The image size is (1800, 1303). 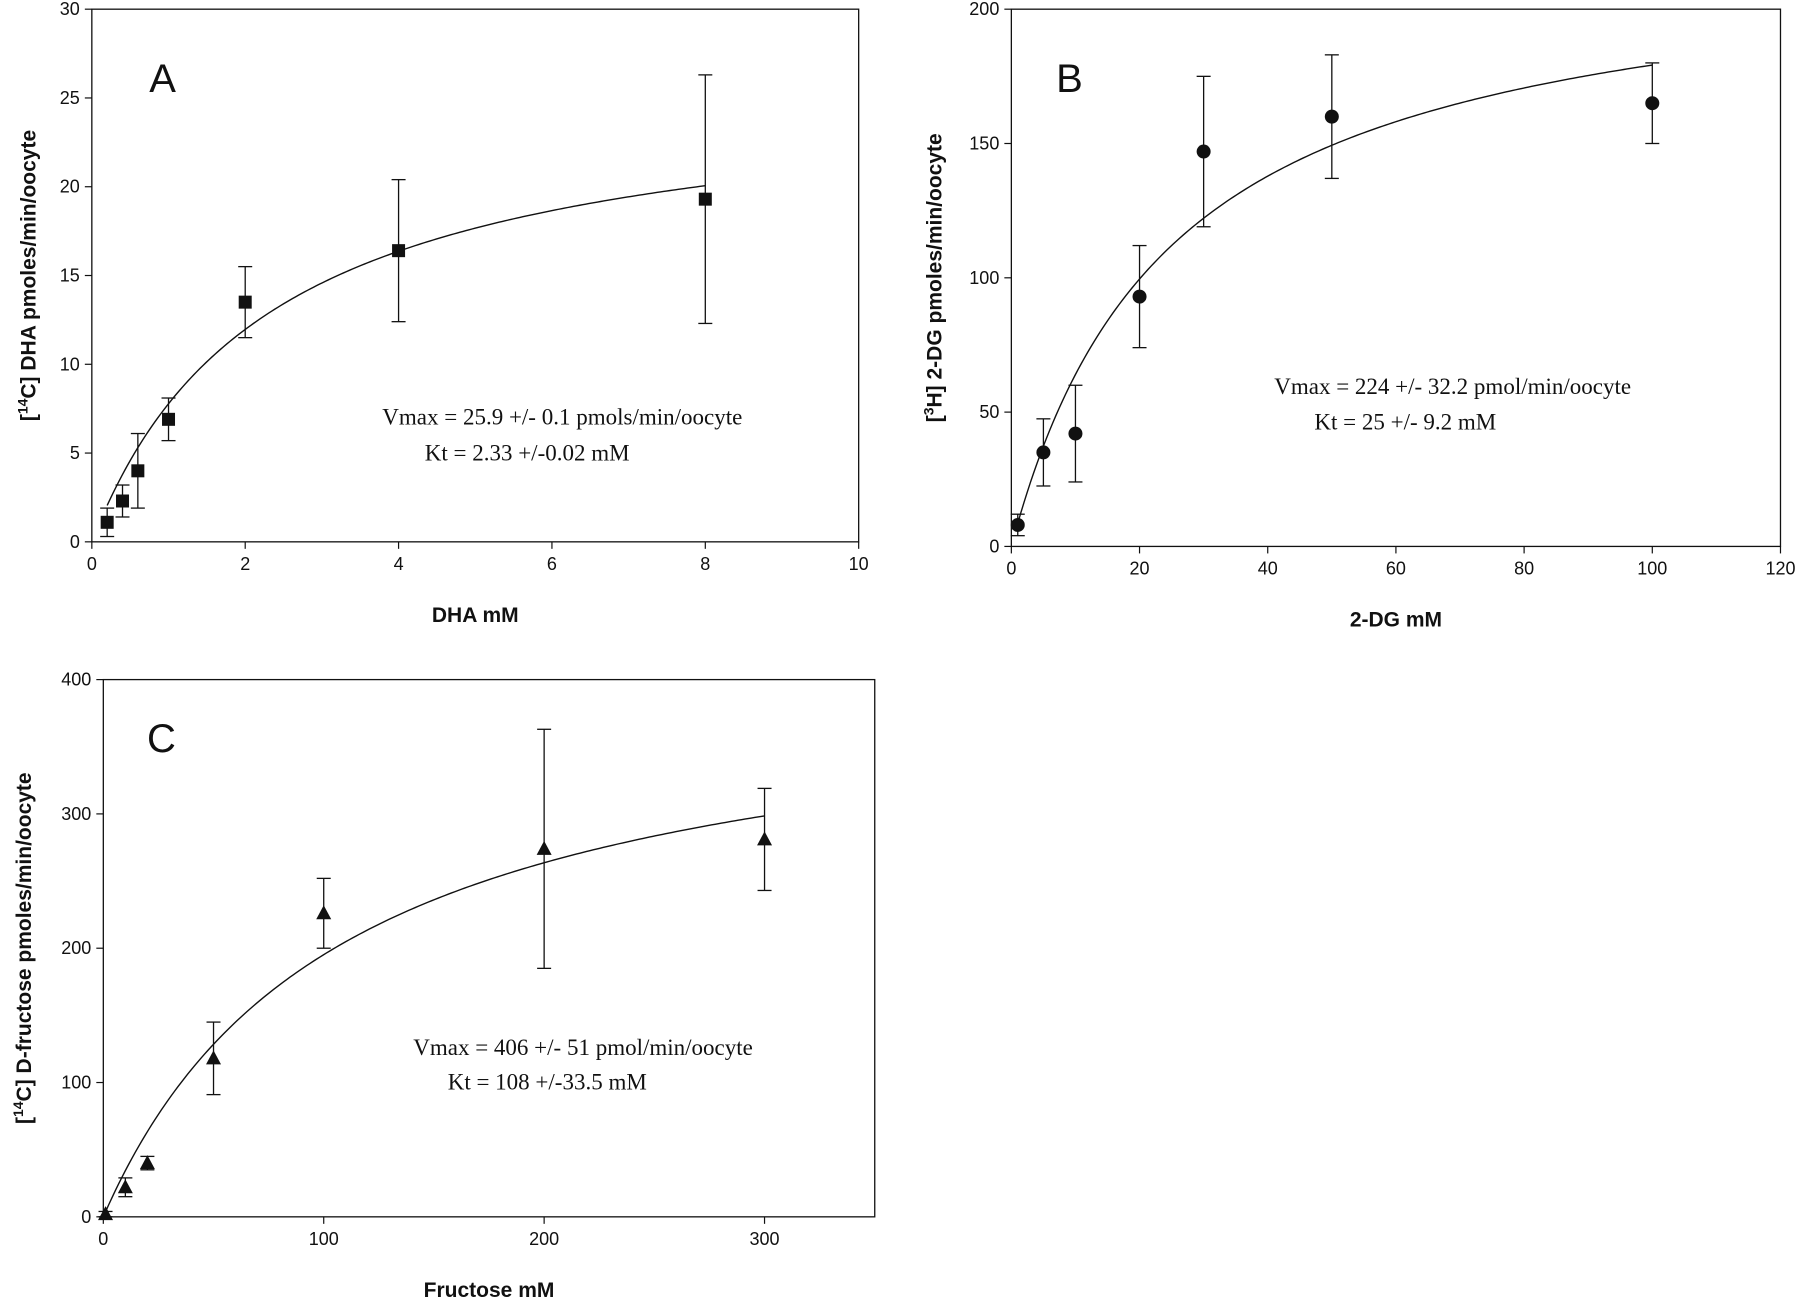 I want to click on x-tick-label: 200, so click(x=544, y=1239).